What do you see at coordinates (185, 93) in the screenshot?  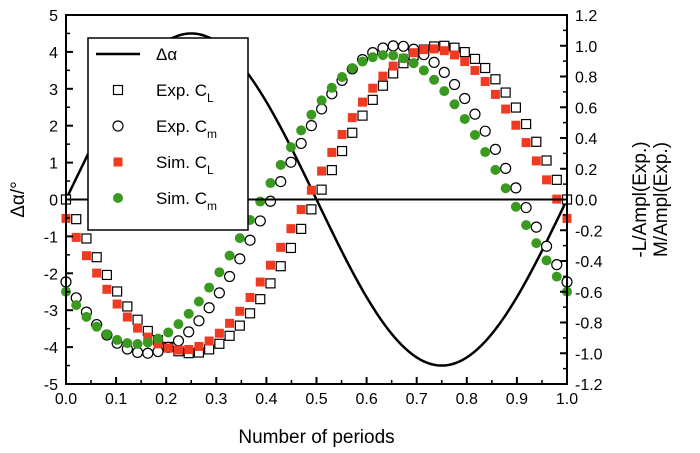 I see `legend-label: Exp. CL` at bounding box center [185, 93].